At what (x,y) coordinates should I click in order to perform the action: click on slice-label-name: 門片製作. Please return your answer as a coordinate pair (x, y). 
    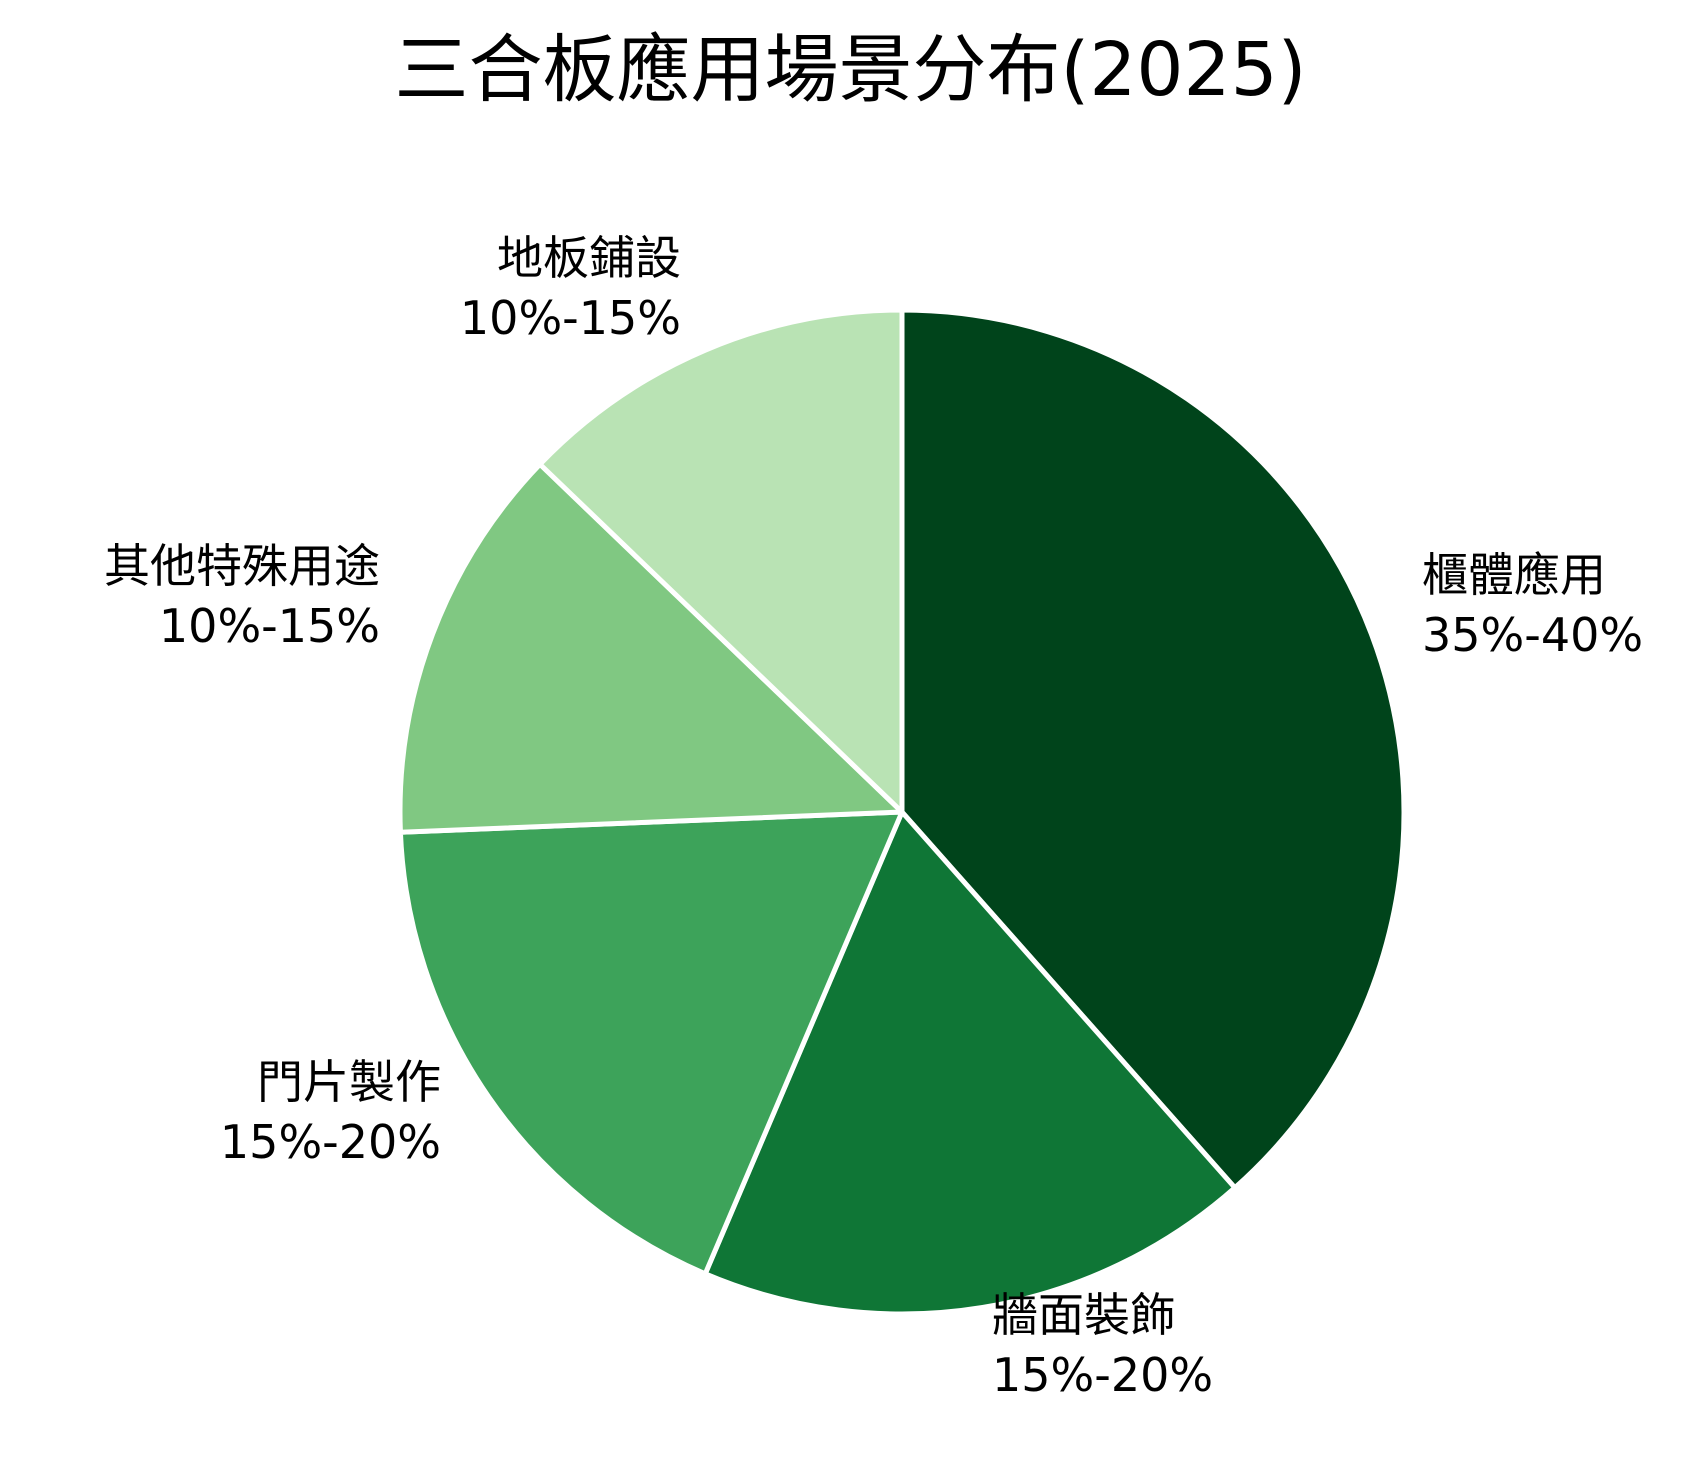
    Looking at the image, I should click on (349, 1082).